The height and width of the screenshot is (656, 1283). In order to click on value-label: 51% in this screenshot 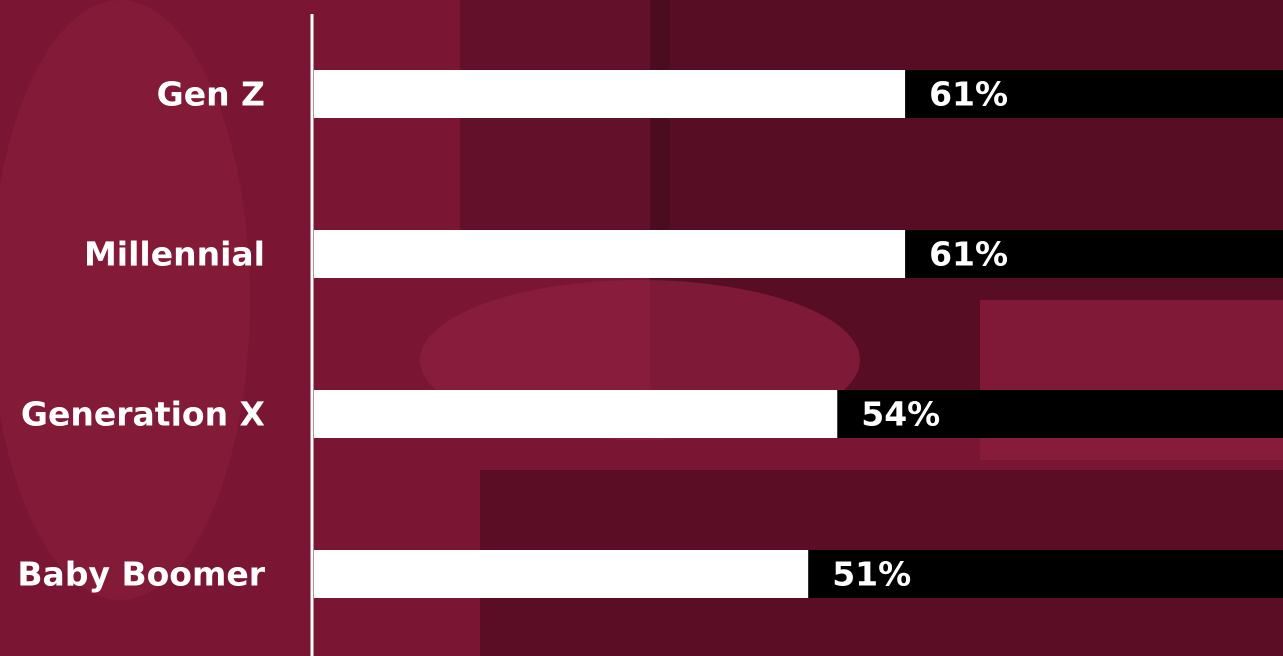, I will do `click(871, 574)`.